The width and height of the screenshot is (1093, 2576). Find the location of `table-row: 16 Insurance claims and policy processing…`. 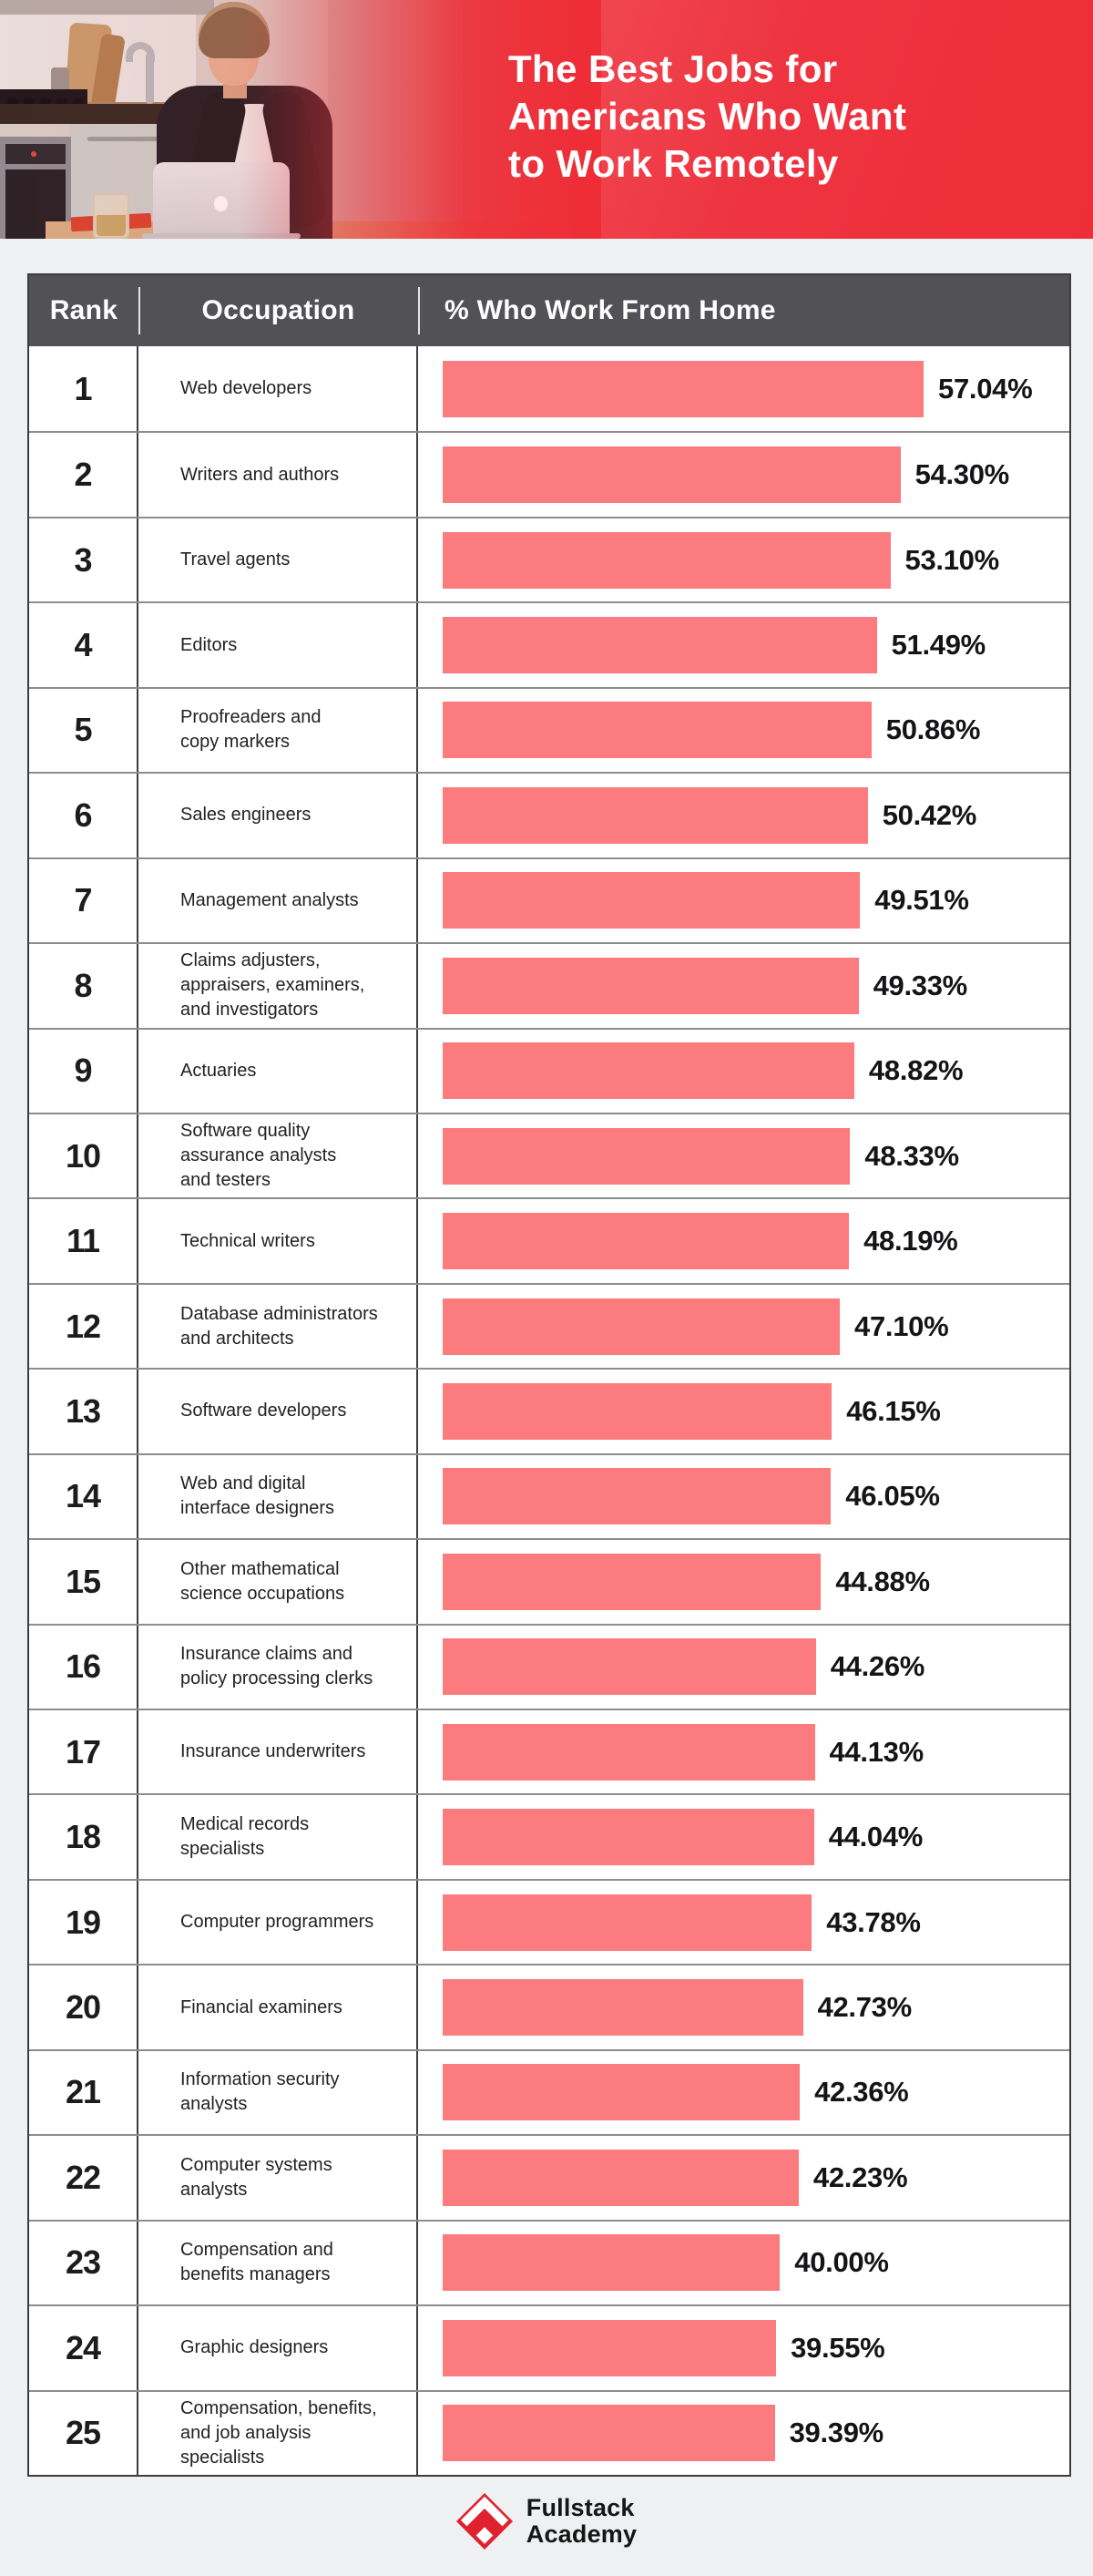

table-row: 16 Insurance claims and policy processing… is located at coordinates (549, 1666).